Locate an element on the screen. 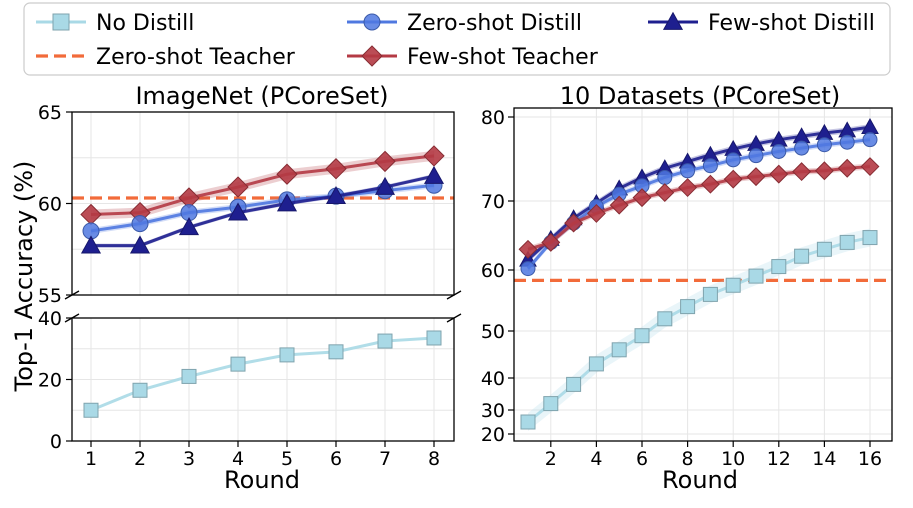 Image resolution: width=913 pixels, height=508 pixels. legend-item-few-shot-distill: Few-shot Distill is located at coordinates (761, 23).